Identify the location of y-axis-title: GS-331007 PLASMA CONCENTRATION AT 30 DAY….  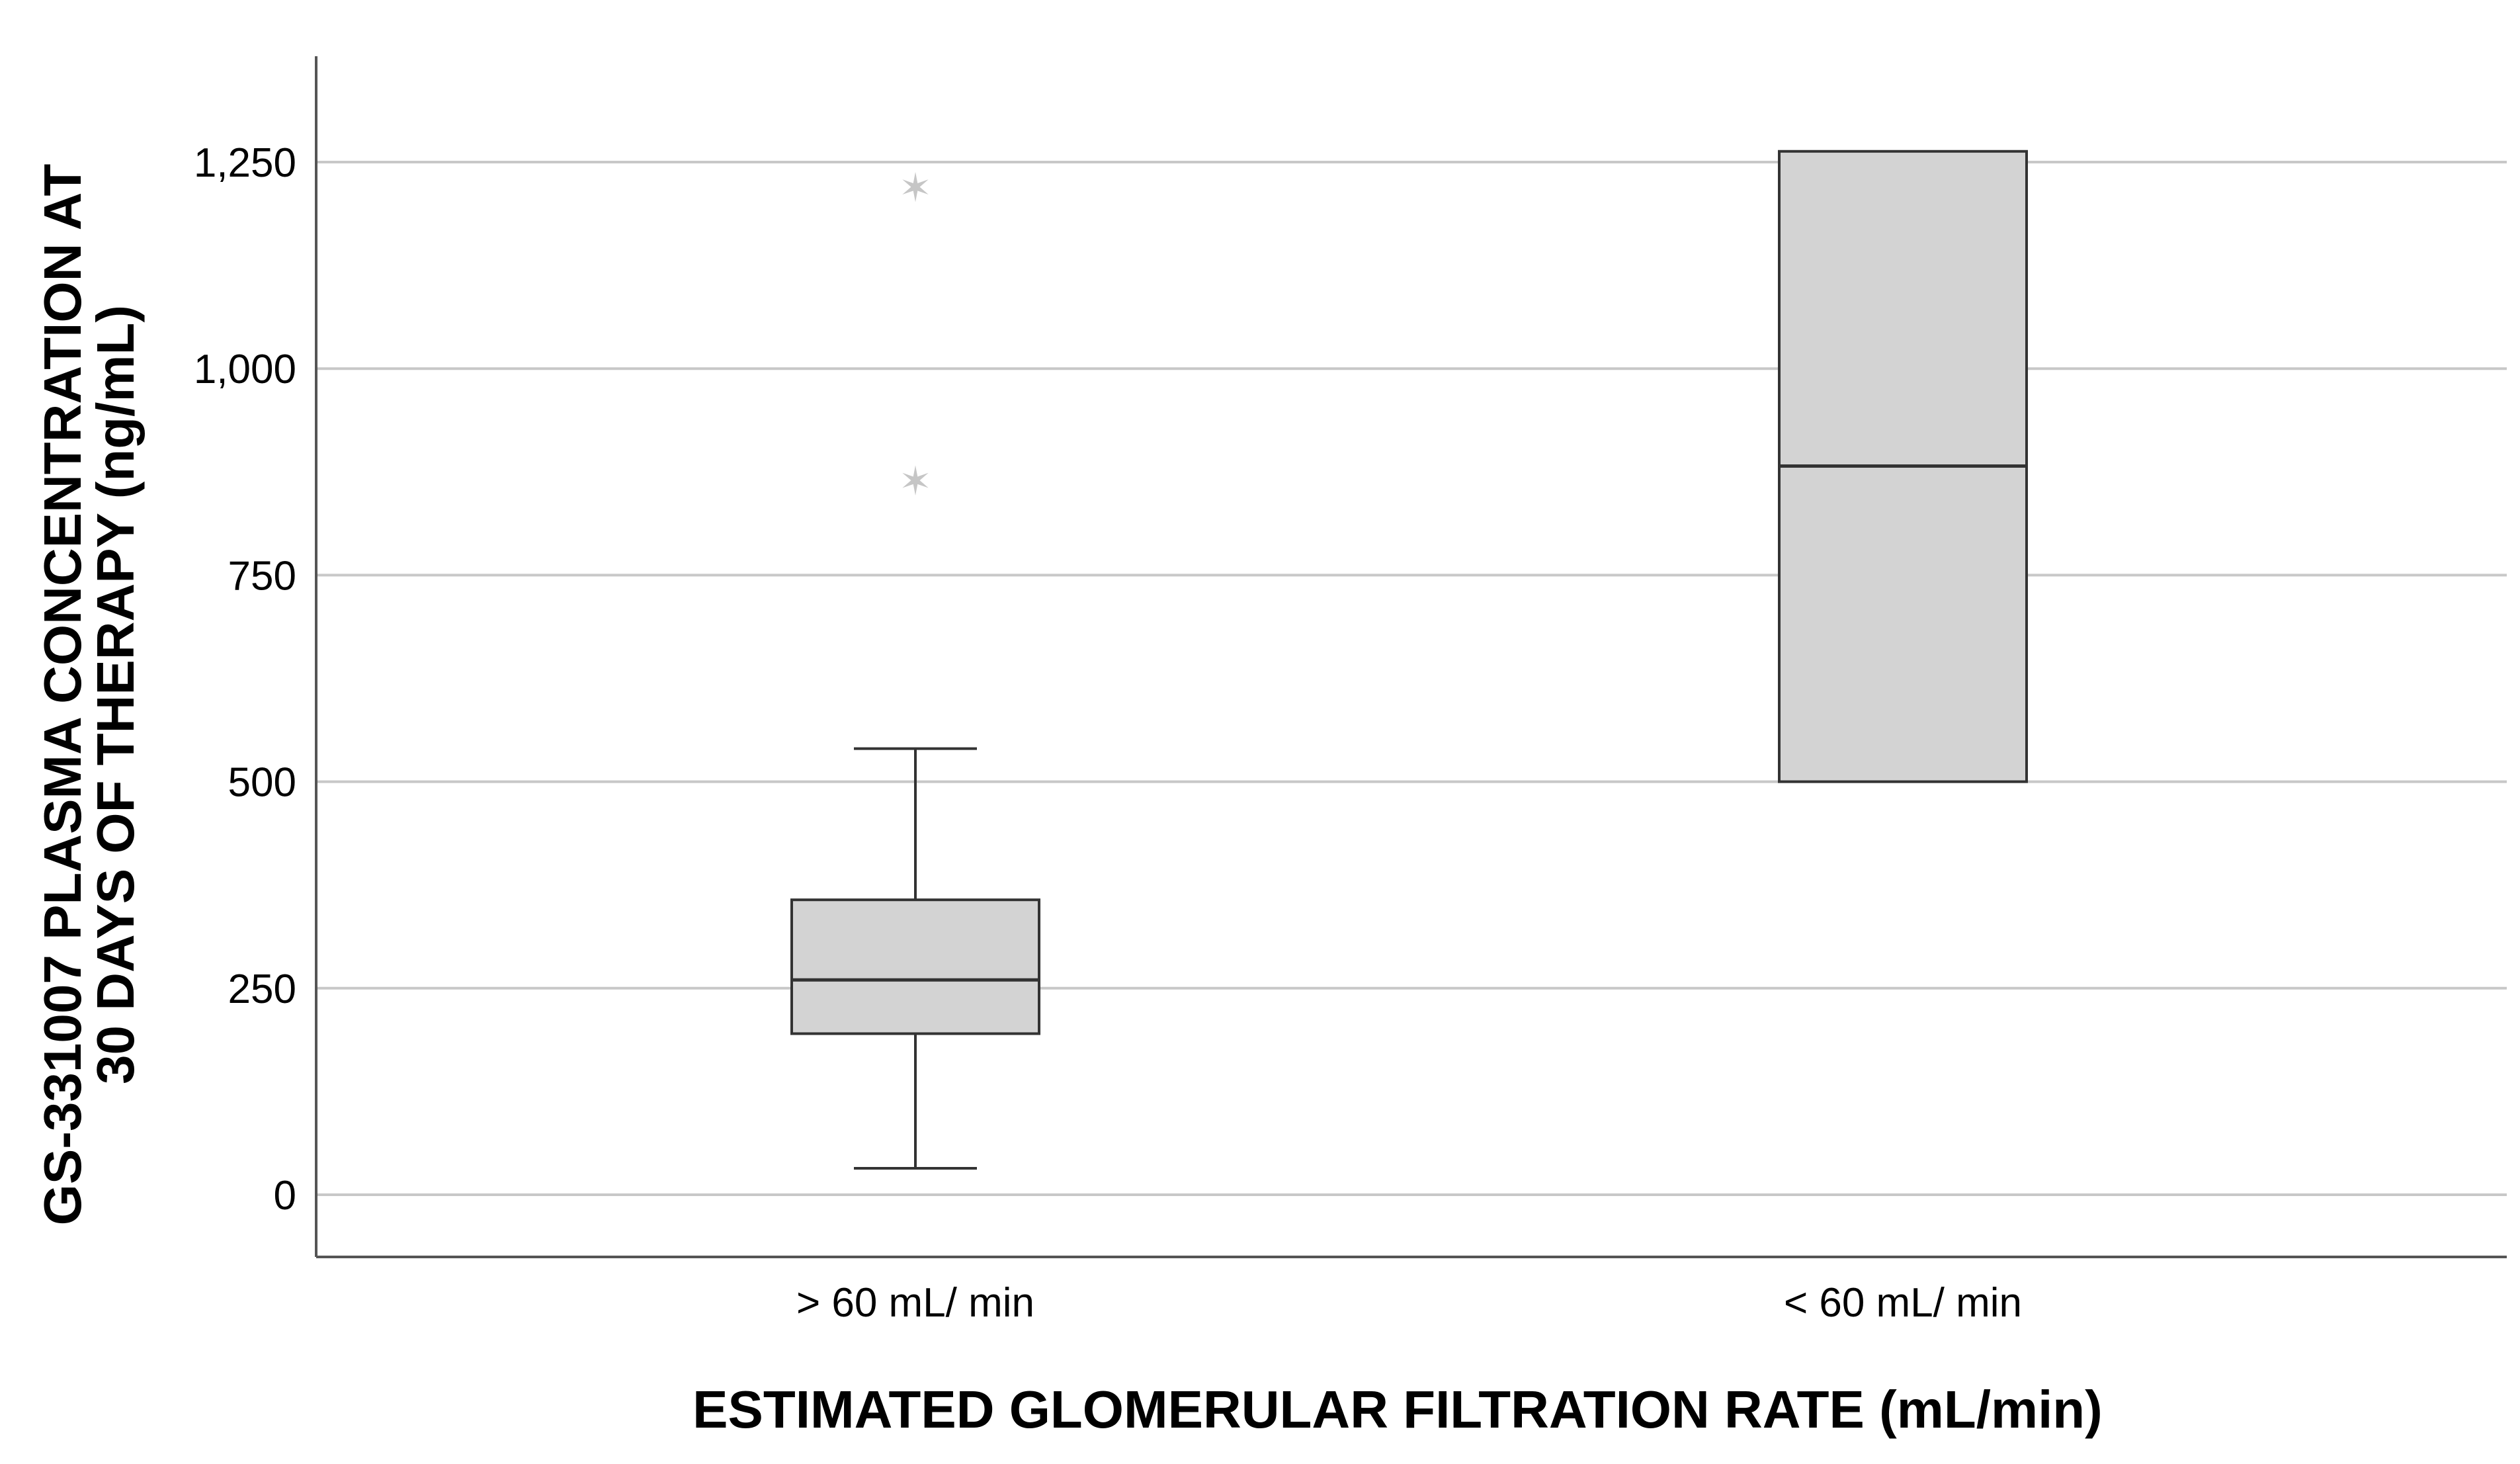
(89, 695).